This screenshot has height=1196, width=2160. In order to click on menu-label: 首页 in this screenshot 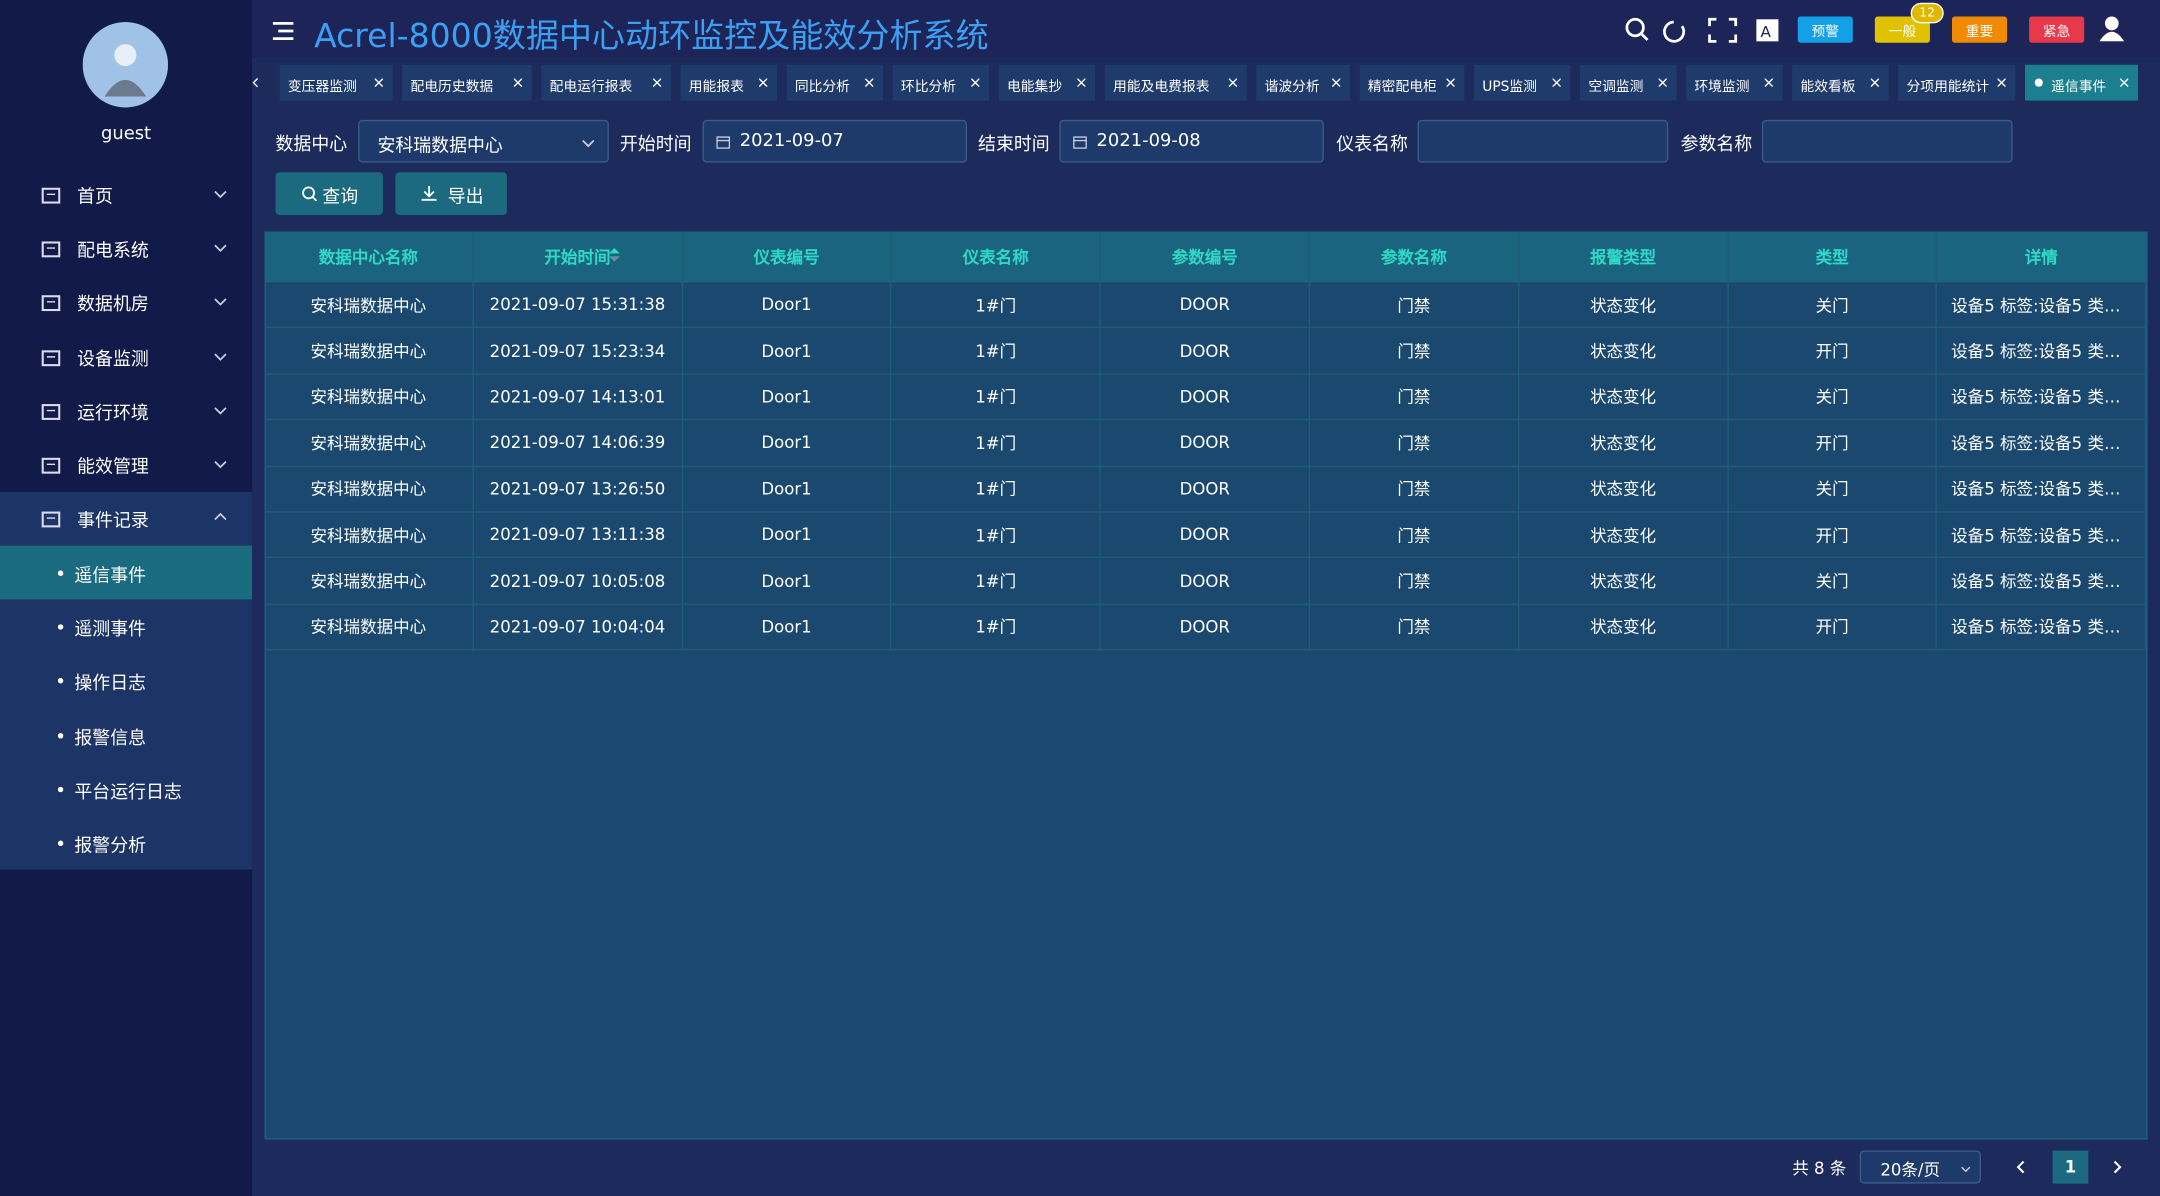, I will do `click(95, 198)`.